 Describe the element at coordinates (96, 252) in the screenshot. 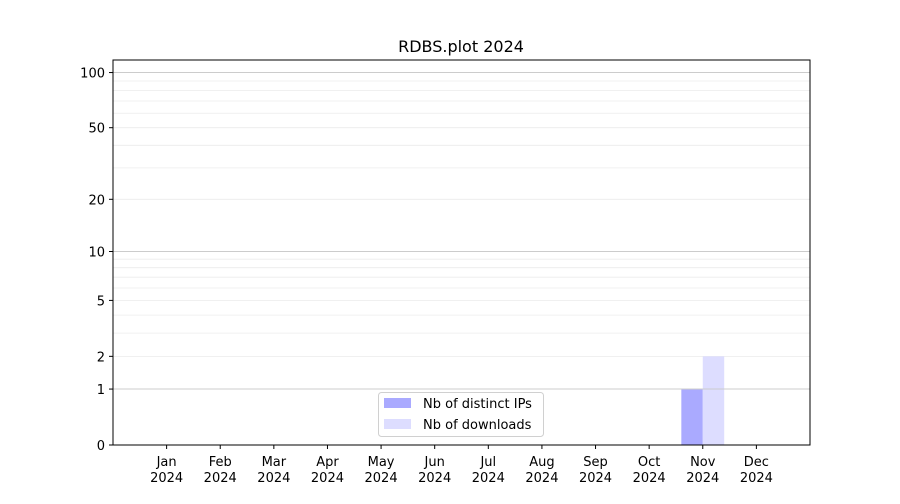

I see `y-tick-label: 10` at that location.